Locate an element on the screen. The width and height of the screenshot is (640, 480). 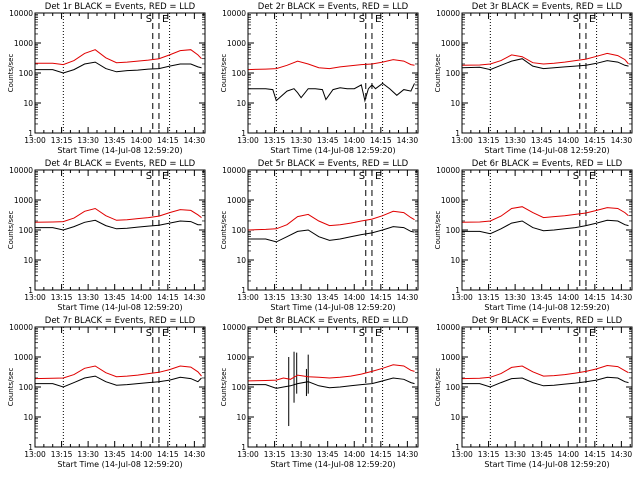
panel-title: Det 9r BLACK = Events, RED = LLD is located at coordinates (547, 321).